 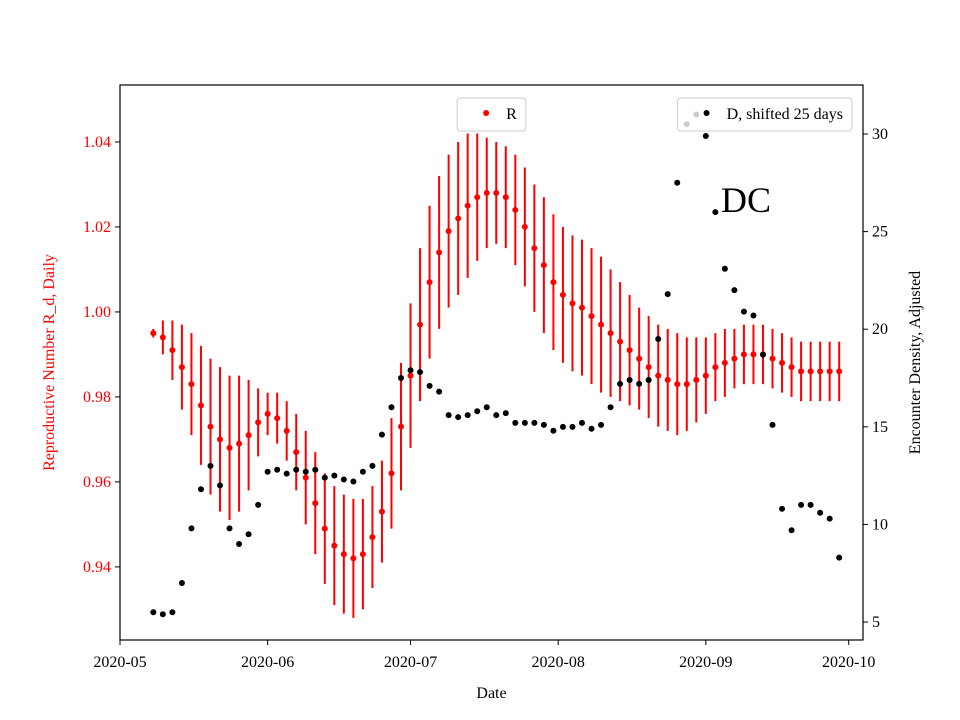 I want to click on y-tick-label: 1.04, so click(x=97, y=142).